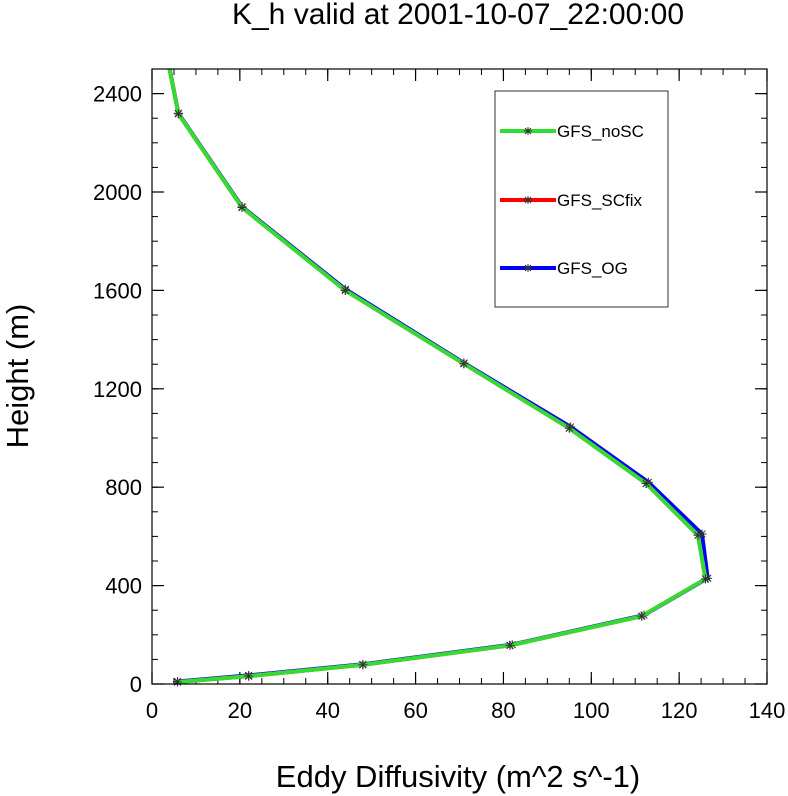 This screenshot has width=788, height=796. Describe the element at coordinates (136, 684) in the screenshot. I see `y-tick-label: 0` at that location.